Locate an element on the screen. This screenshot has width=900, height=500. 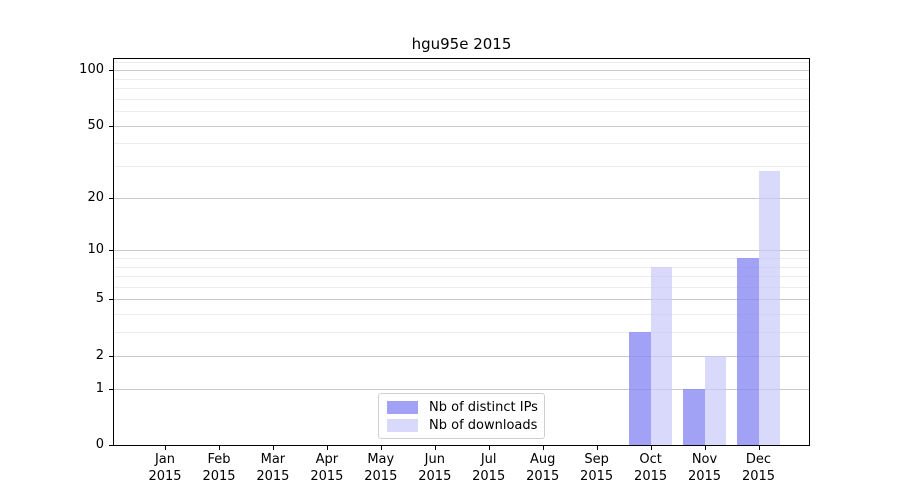
y-tick-label: 100 is located at coordinates (91, 69).